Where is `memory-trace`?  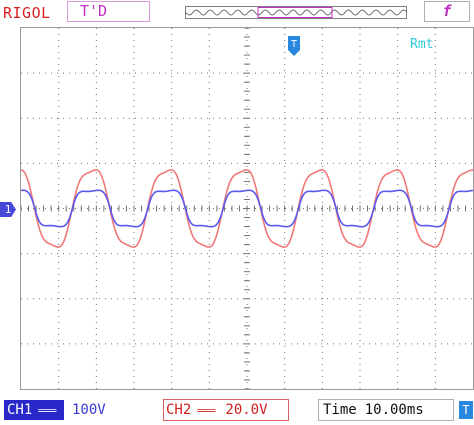 memory-trace is located at coordinates (296, 12).